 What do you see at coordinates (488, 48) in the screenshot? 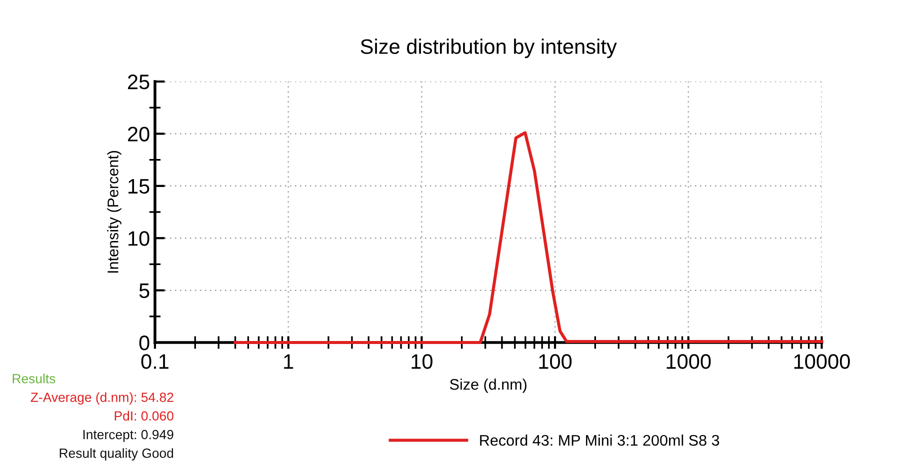
I see `chart-title: Size distribution by intensity` at bounding box center [488, 48].